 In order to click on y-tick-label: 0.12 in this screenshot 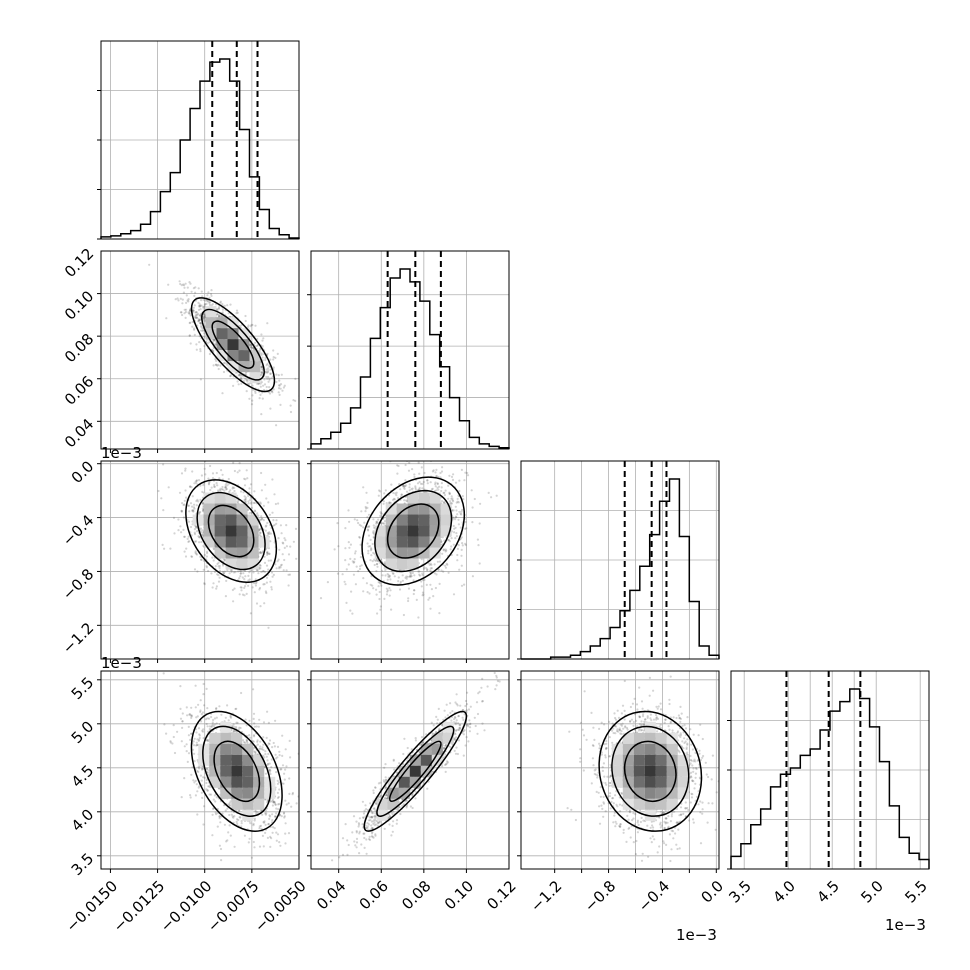, I will do `click(79, 263)`.